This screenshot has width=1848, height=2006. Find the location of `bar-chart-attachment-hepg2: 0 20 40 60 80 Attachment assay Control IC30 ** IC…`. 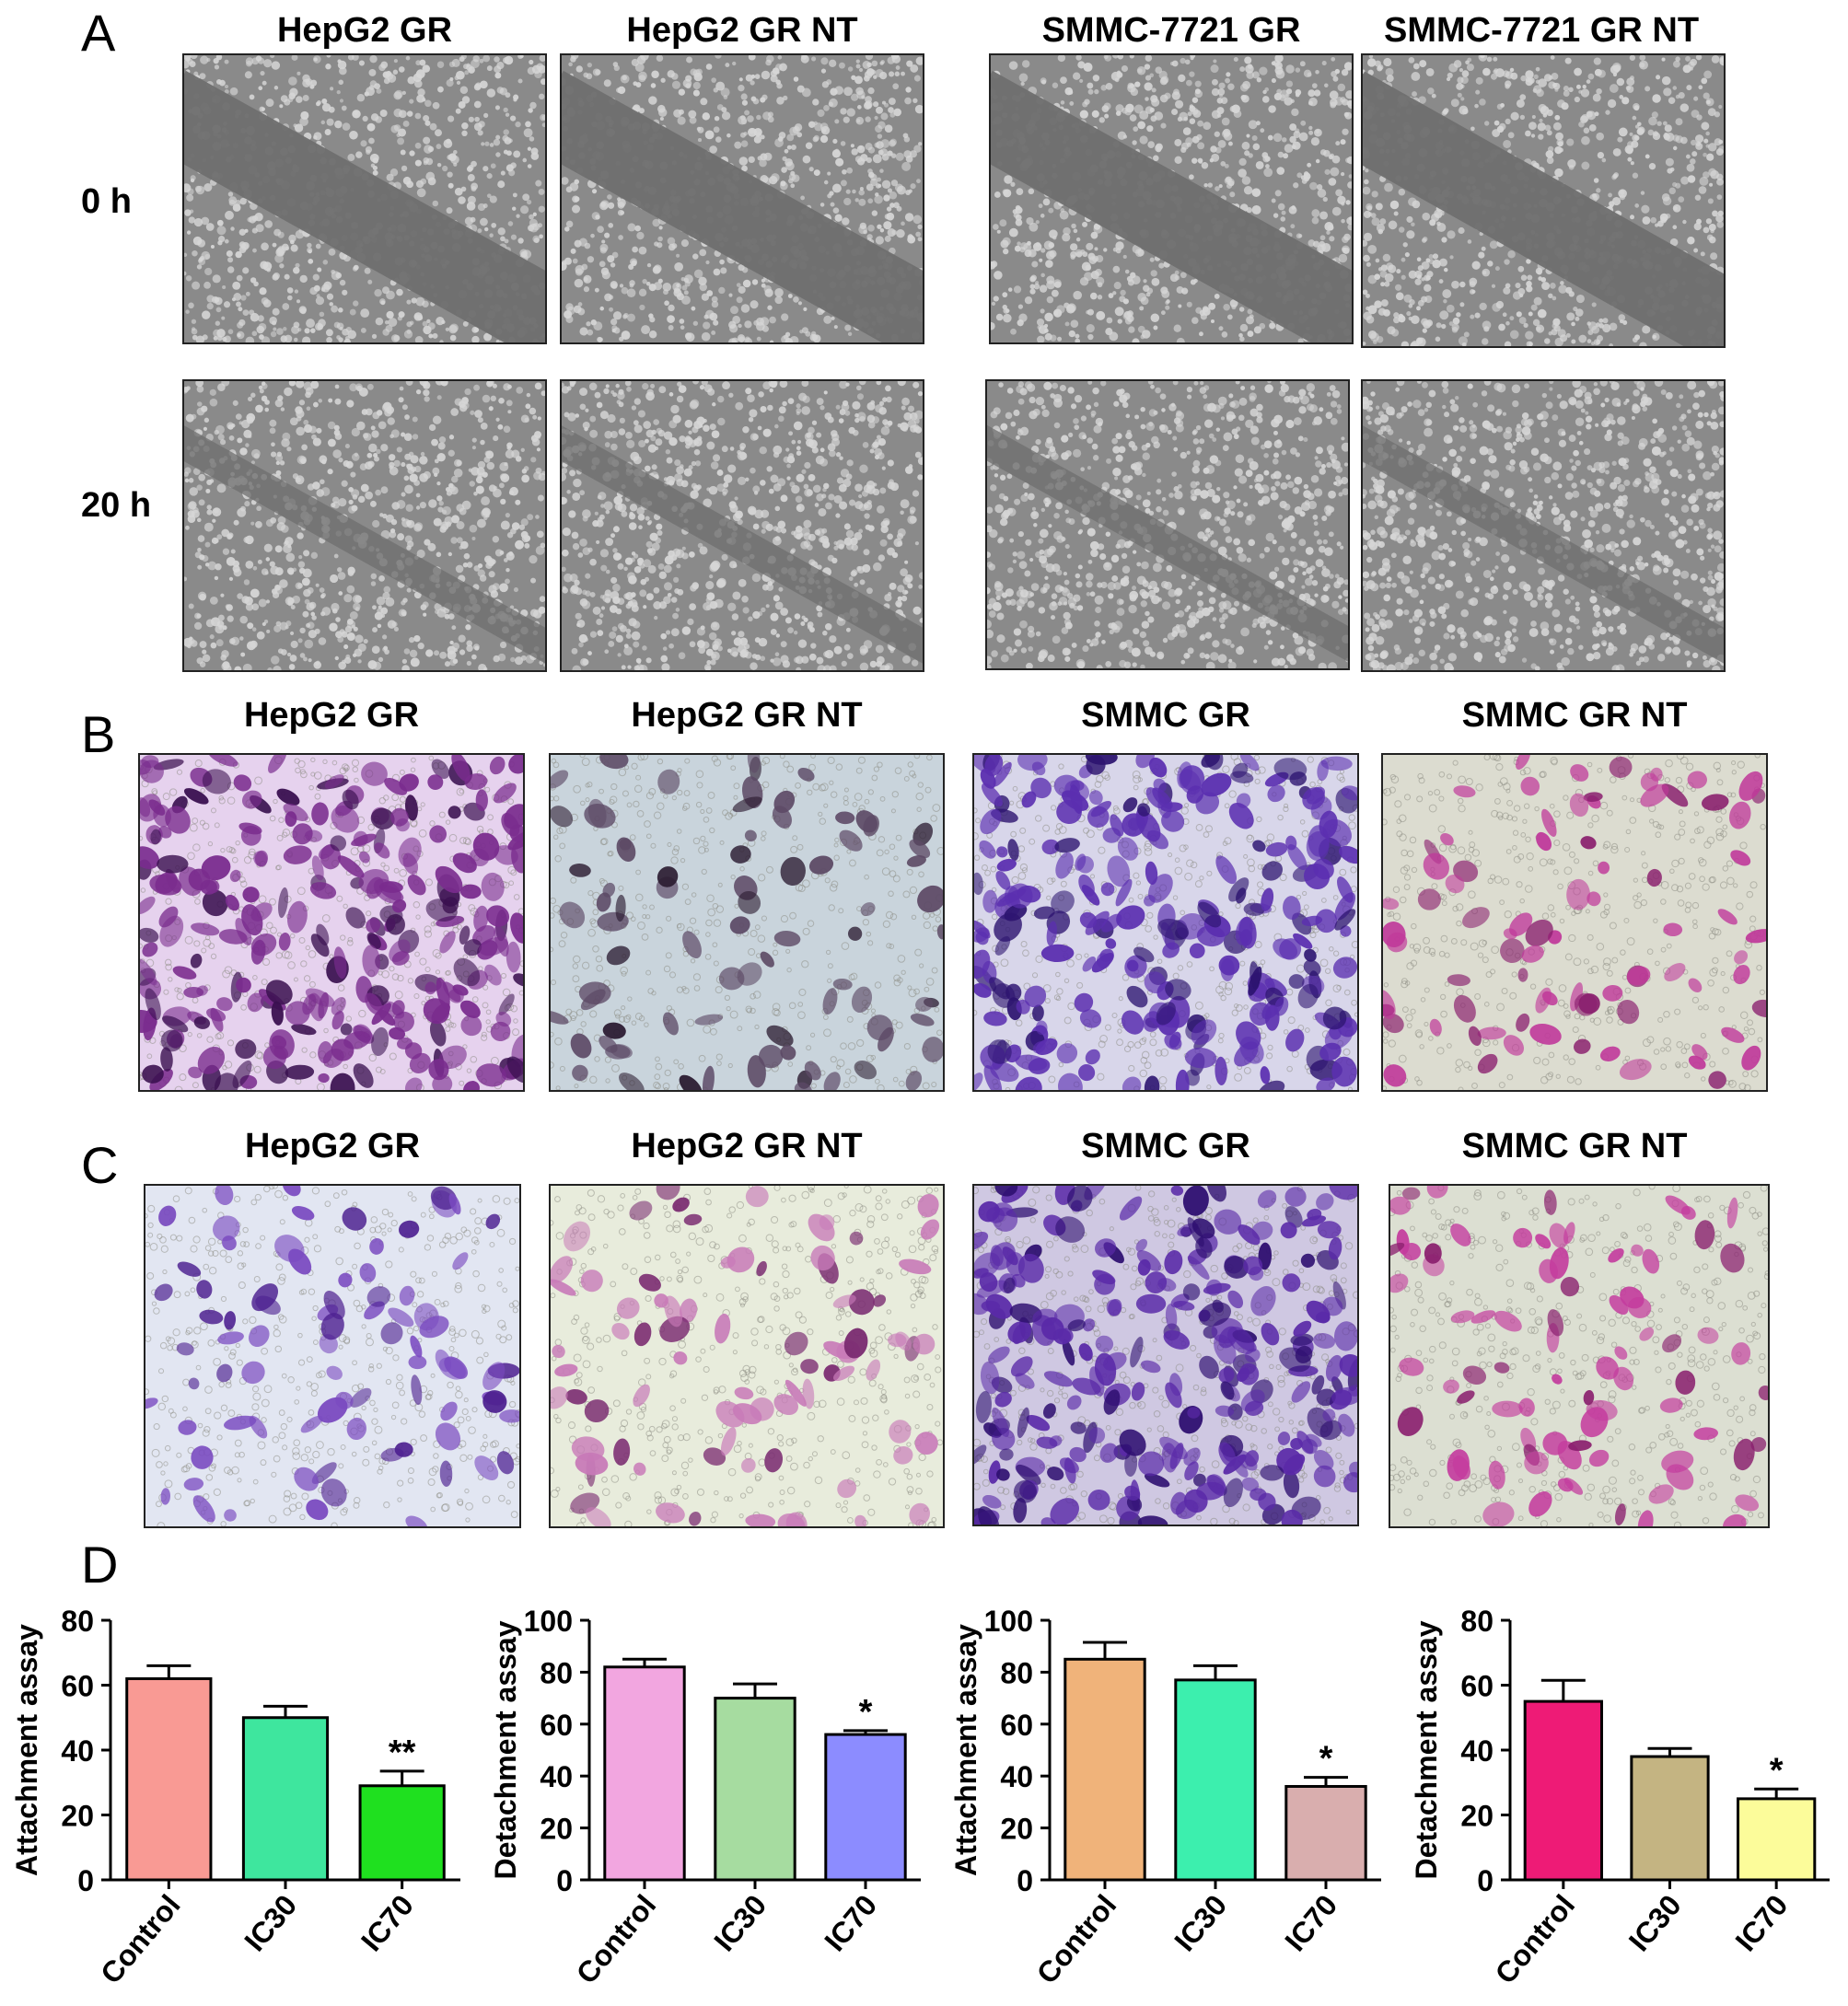

bar-chart-attachment-hepg2: 0 20 40 60 80 Attachment assay Control IC30 ** IC… is located at coordinates (240, 1777).